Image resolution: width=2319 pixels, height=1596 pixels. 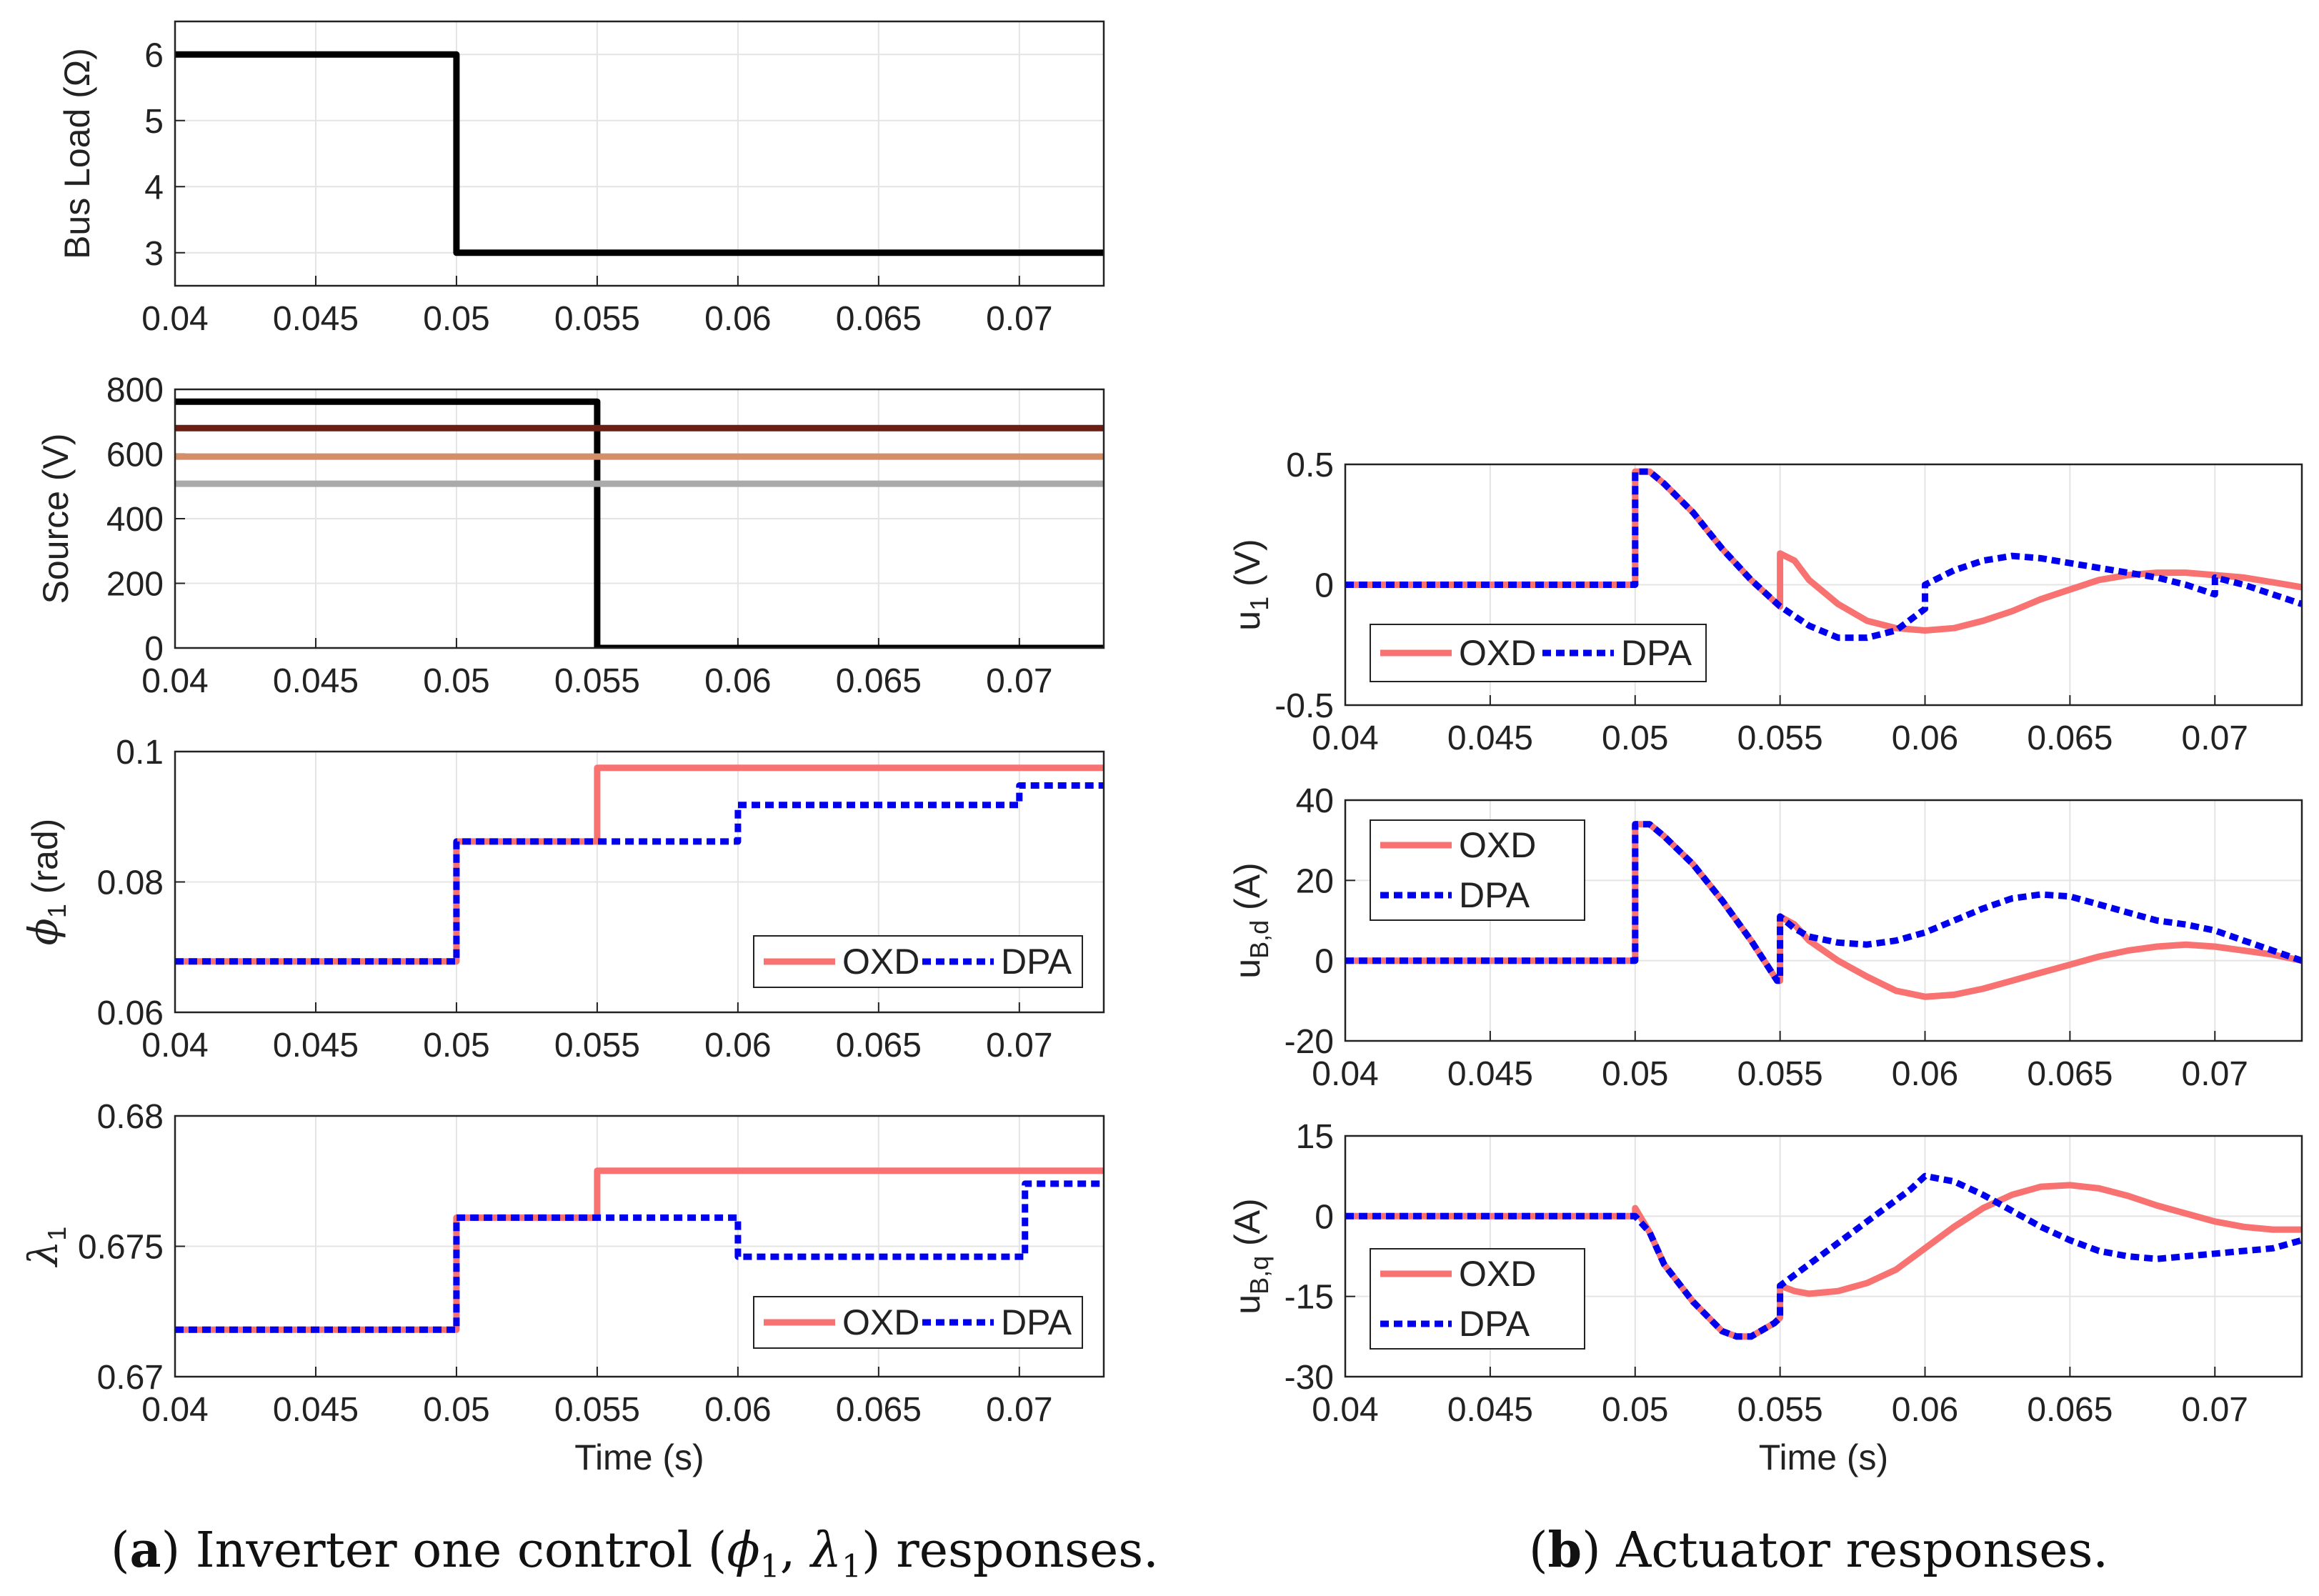 I want to click on y-tick-label: 400, so click(x=135, y=520).